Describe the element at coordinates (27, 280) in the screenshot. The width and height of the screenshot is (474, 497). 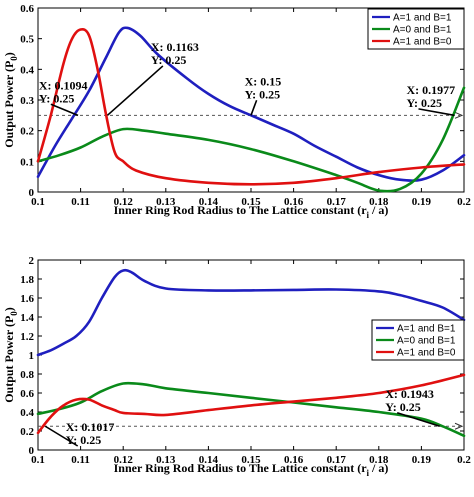
I see `y-tick-label: 1.8` at that location.